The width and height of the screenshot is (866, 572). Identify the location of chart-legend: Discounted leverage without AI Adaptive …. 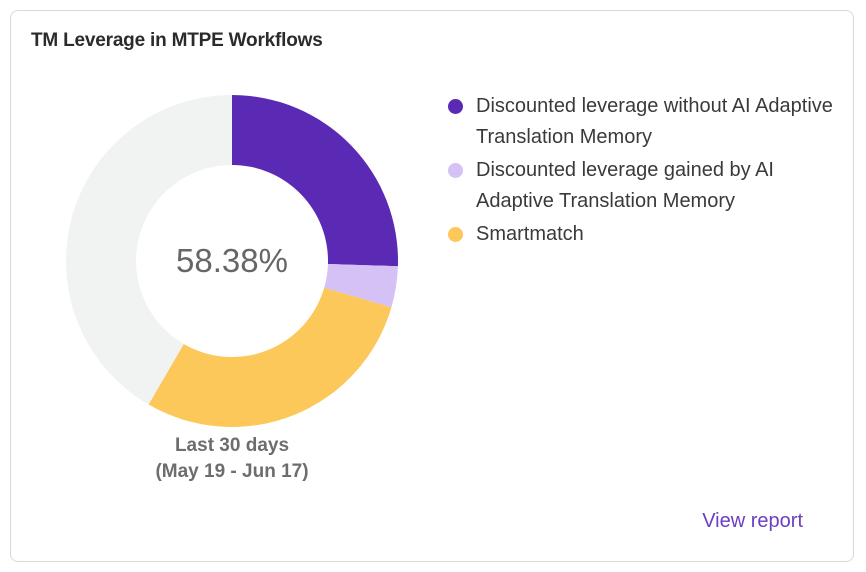
(646, 171).